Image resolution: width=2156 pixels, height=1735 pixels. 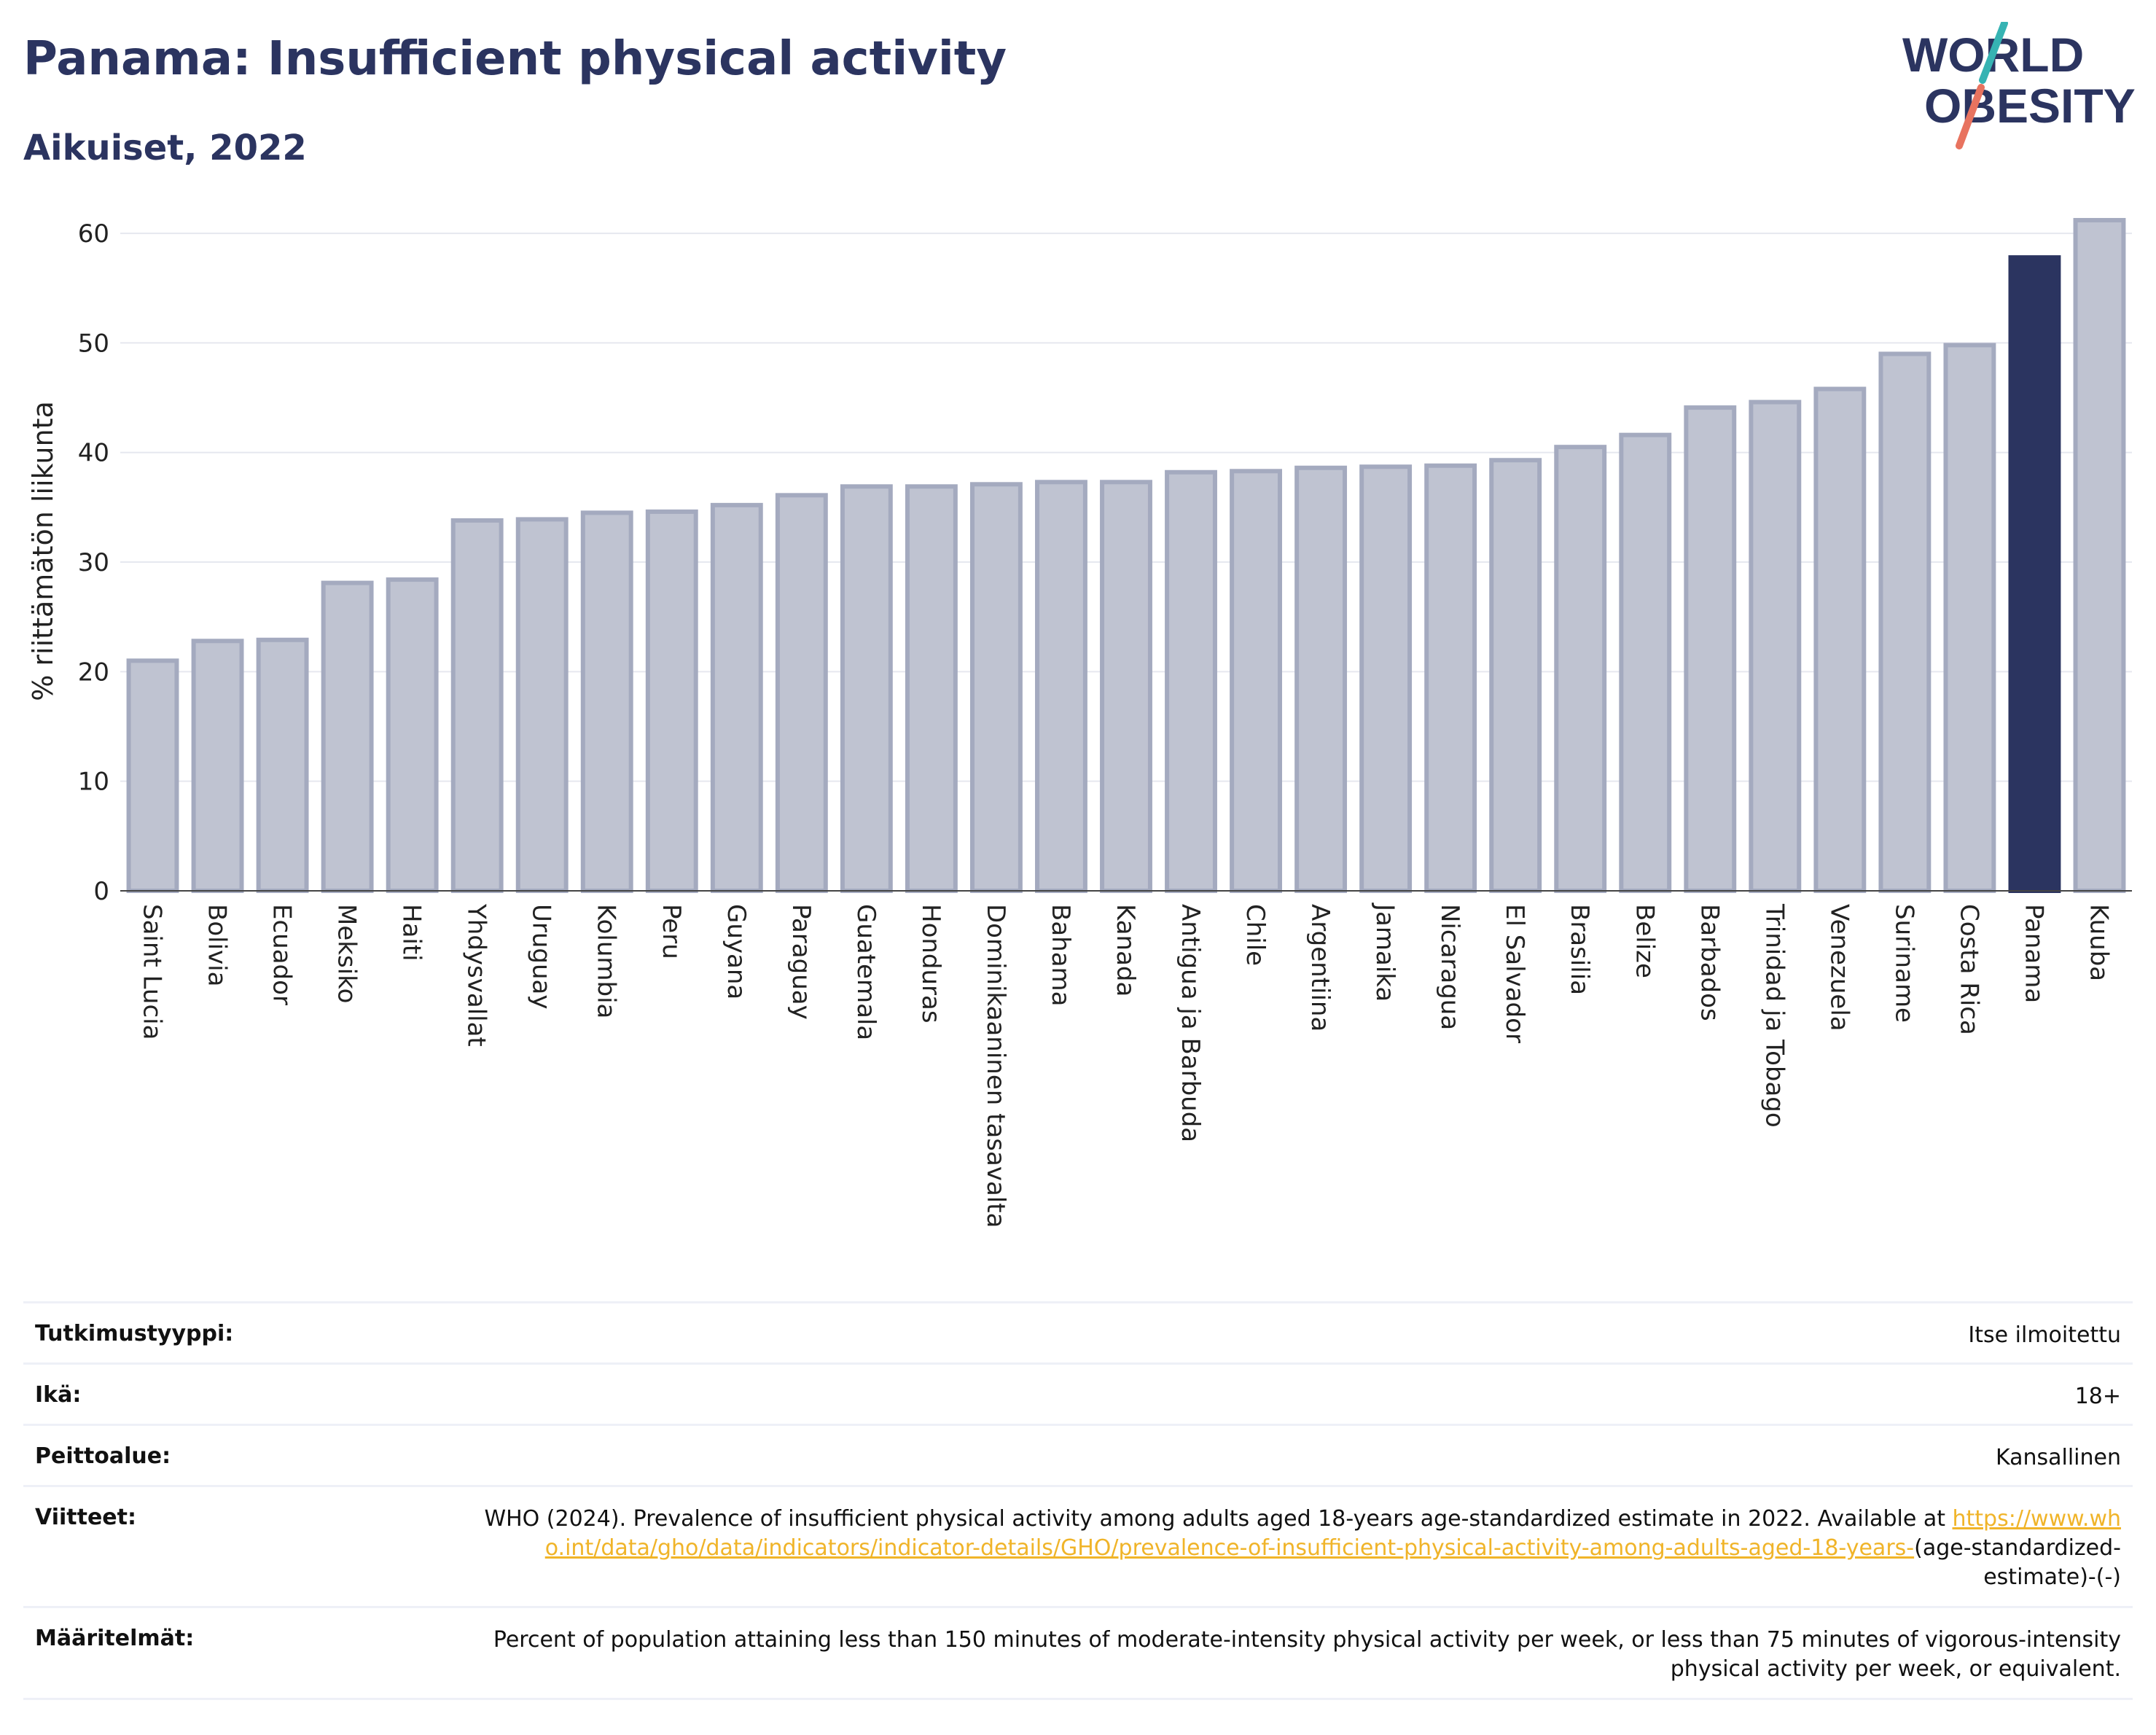 I want to click on x-tick-label: Yhdysvallat, so click(x=477, y=975).